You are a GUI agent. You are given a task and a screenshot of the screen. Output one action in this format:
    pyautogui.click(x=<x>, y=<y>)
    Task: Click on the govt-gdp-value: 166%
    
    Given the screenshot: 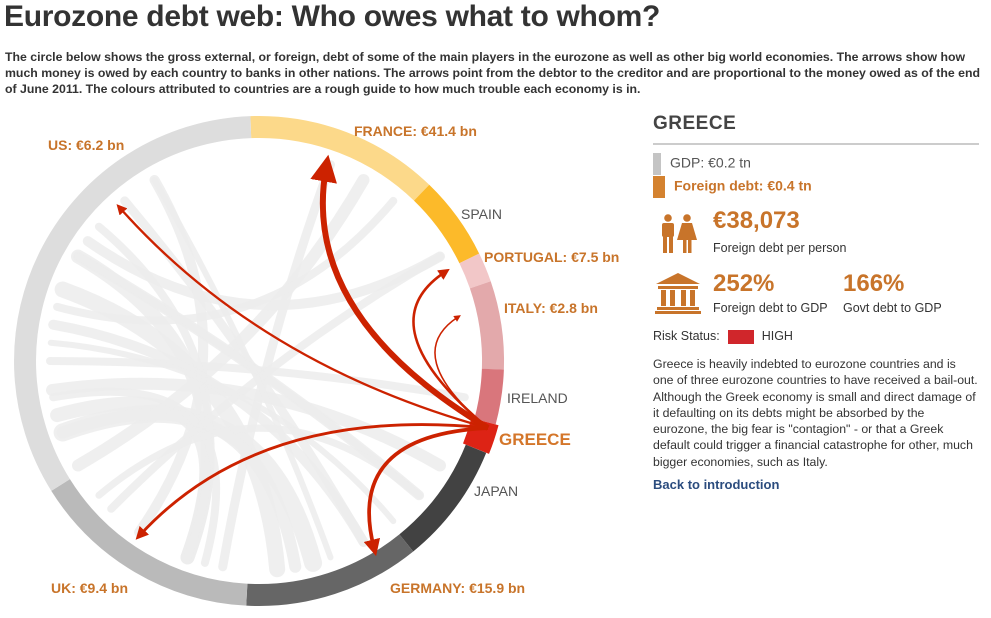 What is the action you would take?
    pyautogui.click(x=874, y=283)
    